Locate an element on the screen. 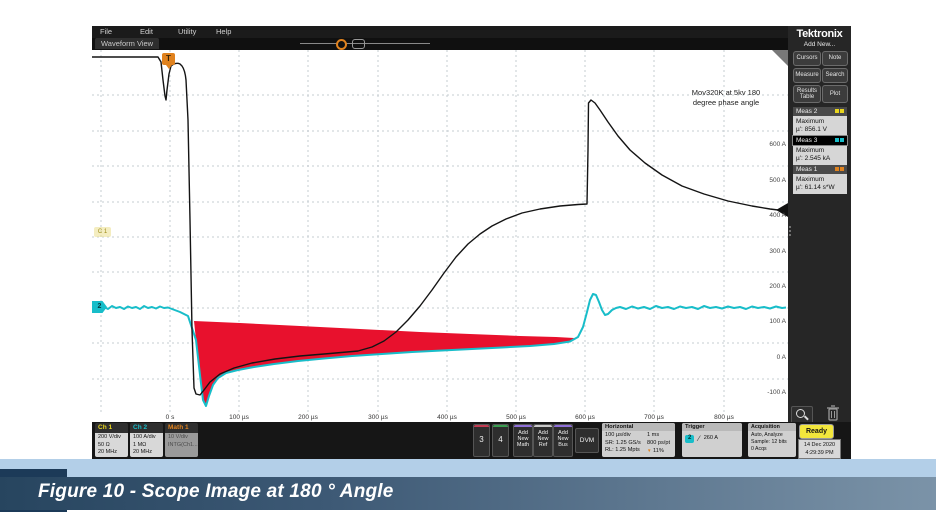 The image size is (936, 522). meas2-badge: Meas 2 Maximum µ': 856.1 V is located at coordinates (820, 121).